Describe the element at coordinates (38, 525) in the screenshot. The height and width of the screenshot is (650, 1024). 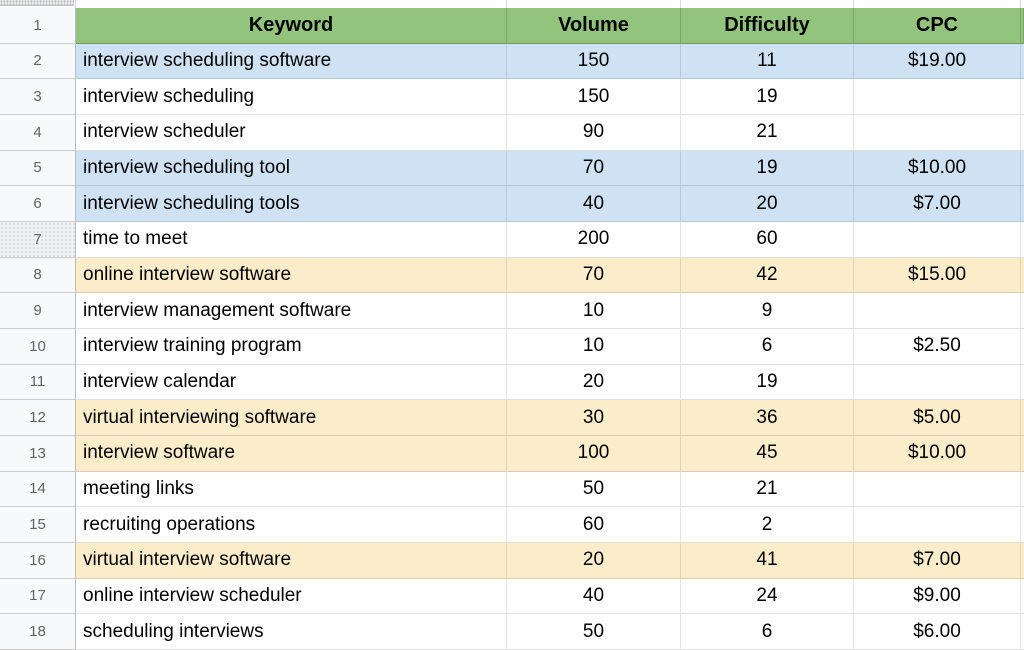
I see `row-number: 15` at that location.